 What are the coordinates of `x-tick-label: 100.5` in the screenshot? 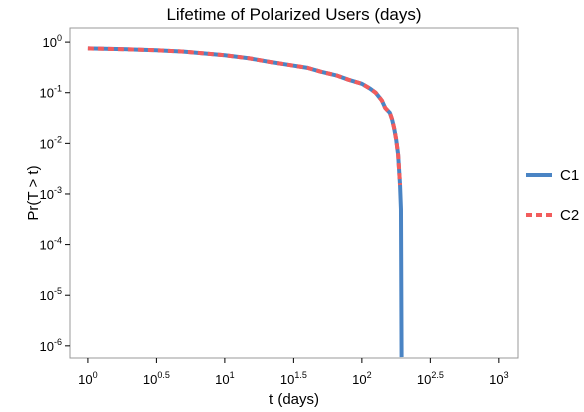 It's located at (156, 378).